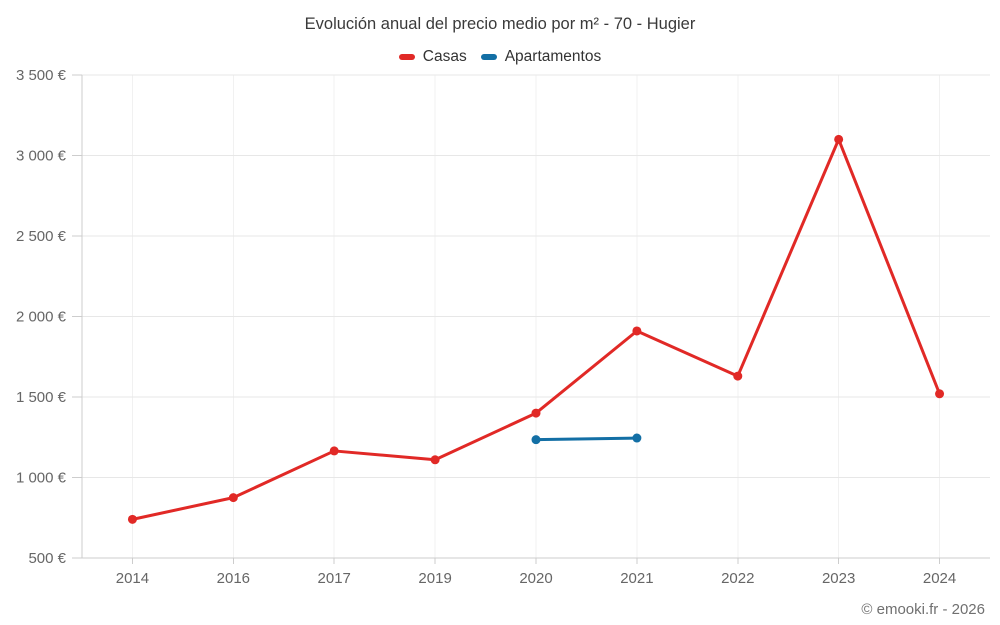 This screenshot has height=625, width=1000. What do you see at coordinates (839, 139) in the screenshot?
I see `point-casas-2023` at bounding box center [839, 139].